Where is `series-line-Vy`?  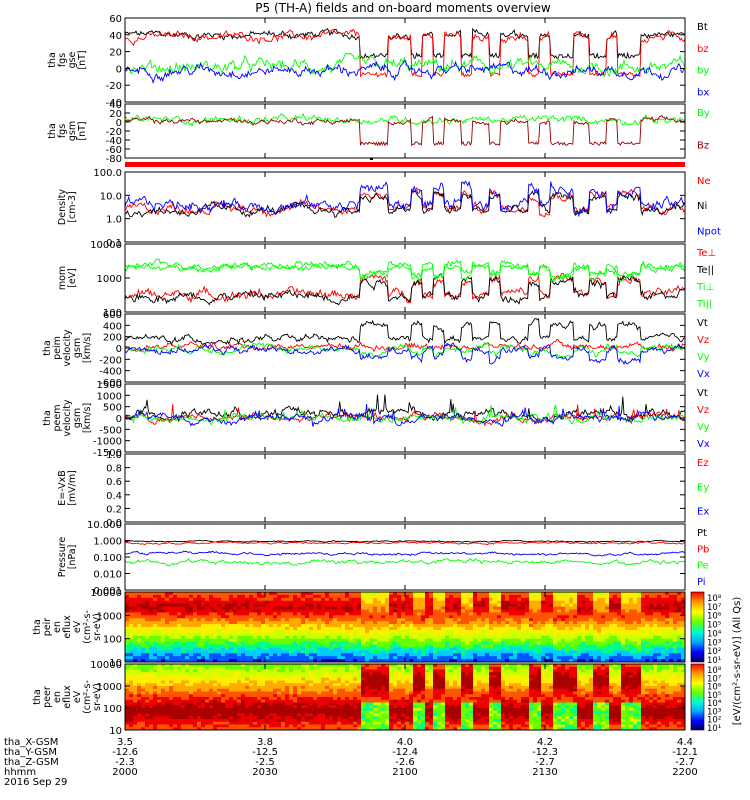 series-line-Vy is located at coordinates (405, 350).